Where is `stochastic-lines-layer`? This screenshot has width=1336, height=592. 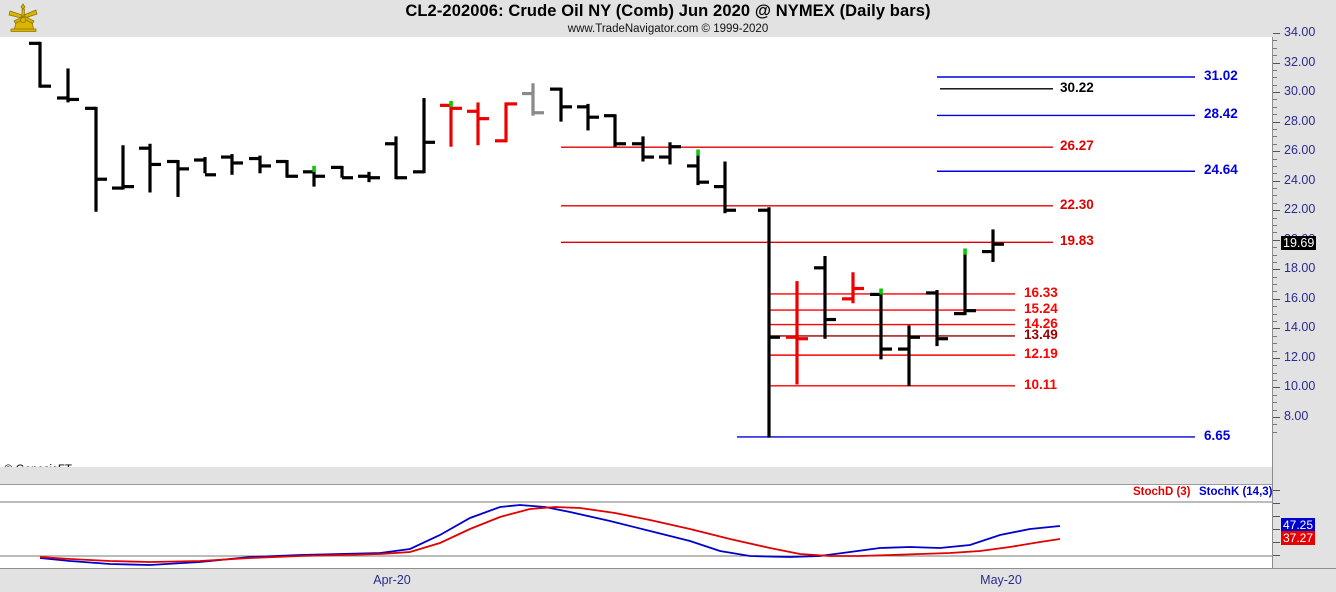 stochastic-lines-layer is located at coordinates (636, 533).